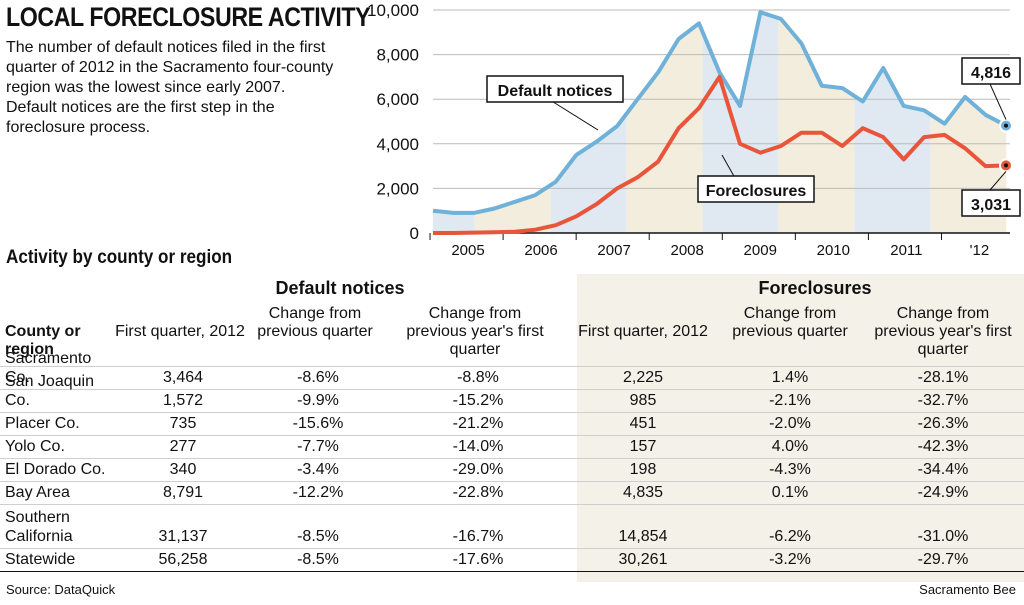 The width and height of the screenshot is (1024, 605). I want to click on cell-d3: -16.7%, so click(478, 536).